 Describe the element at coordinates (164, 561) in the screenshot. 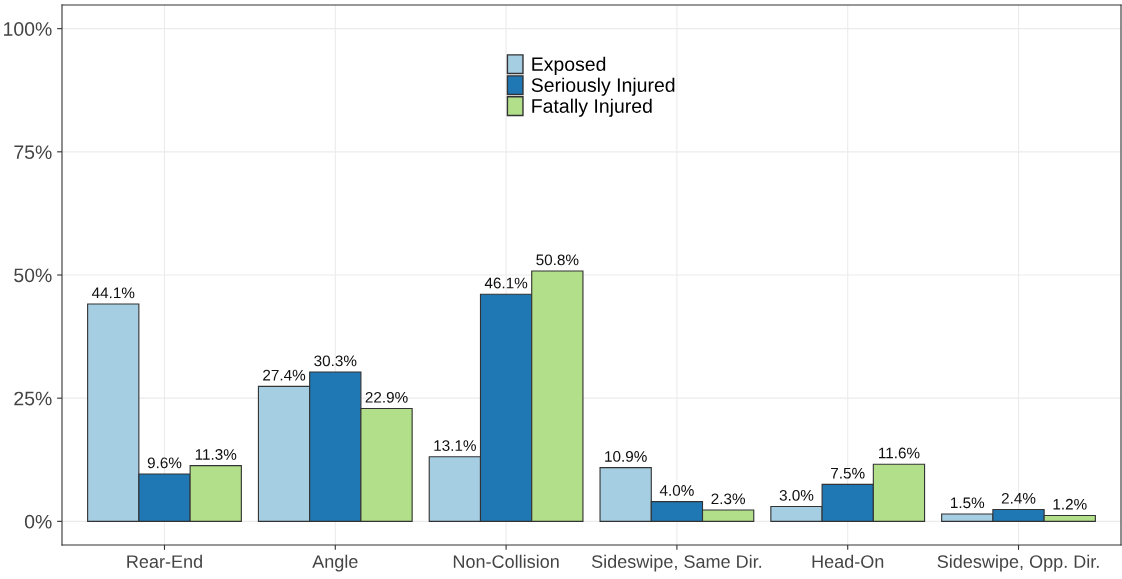

I see `x-tick-label: Rear-End` at that location.